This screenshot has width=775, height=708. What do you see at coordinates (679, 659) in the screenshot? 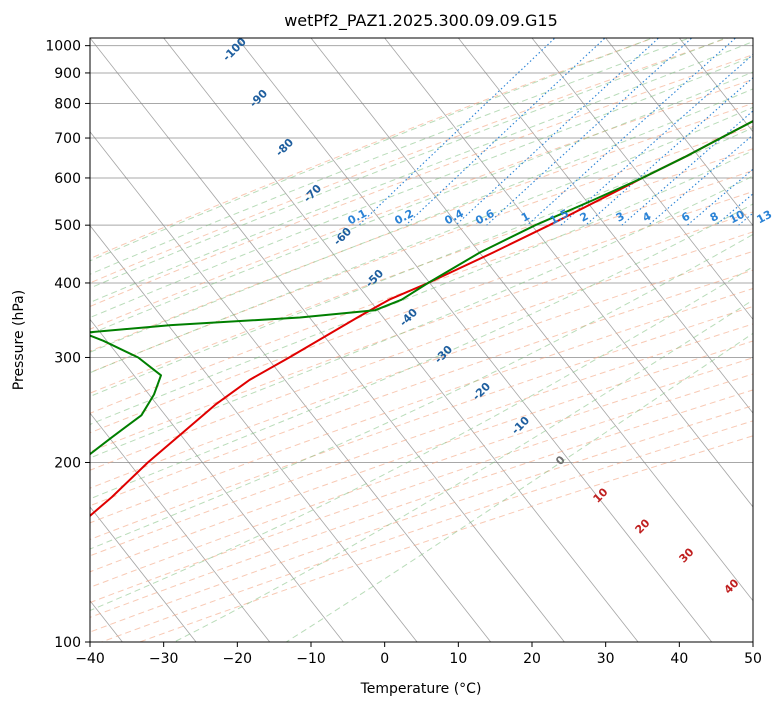
I see `x-tick-label: 40` at bounding box center [679, 659].